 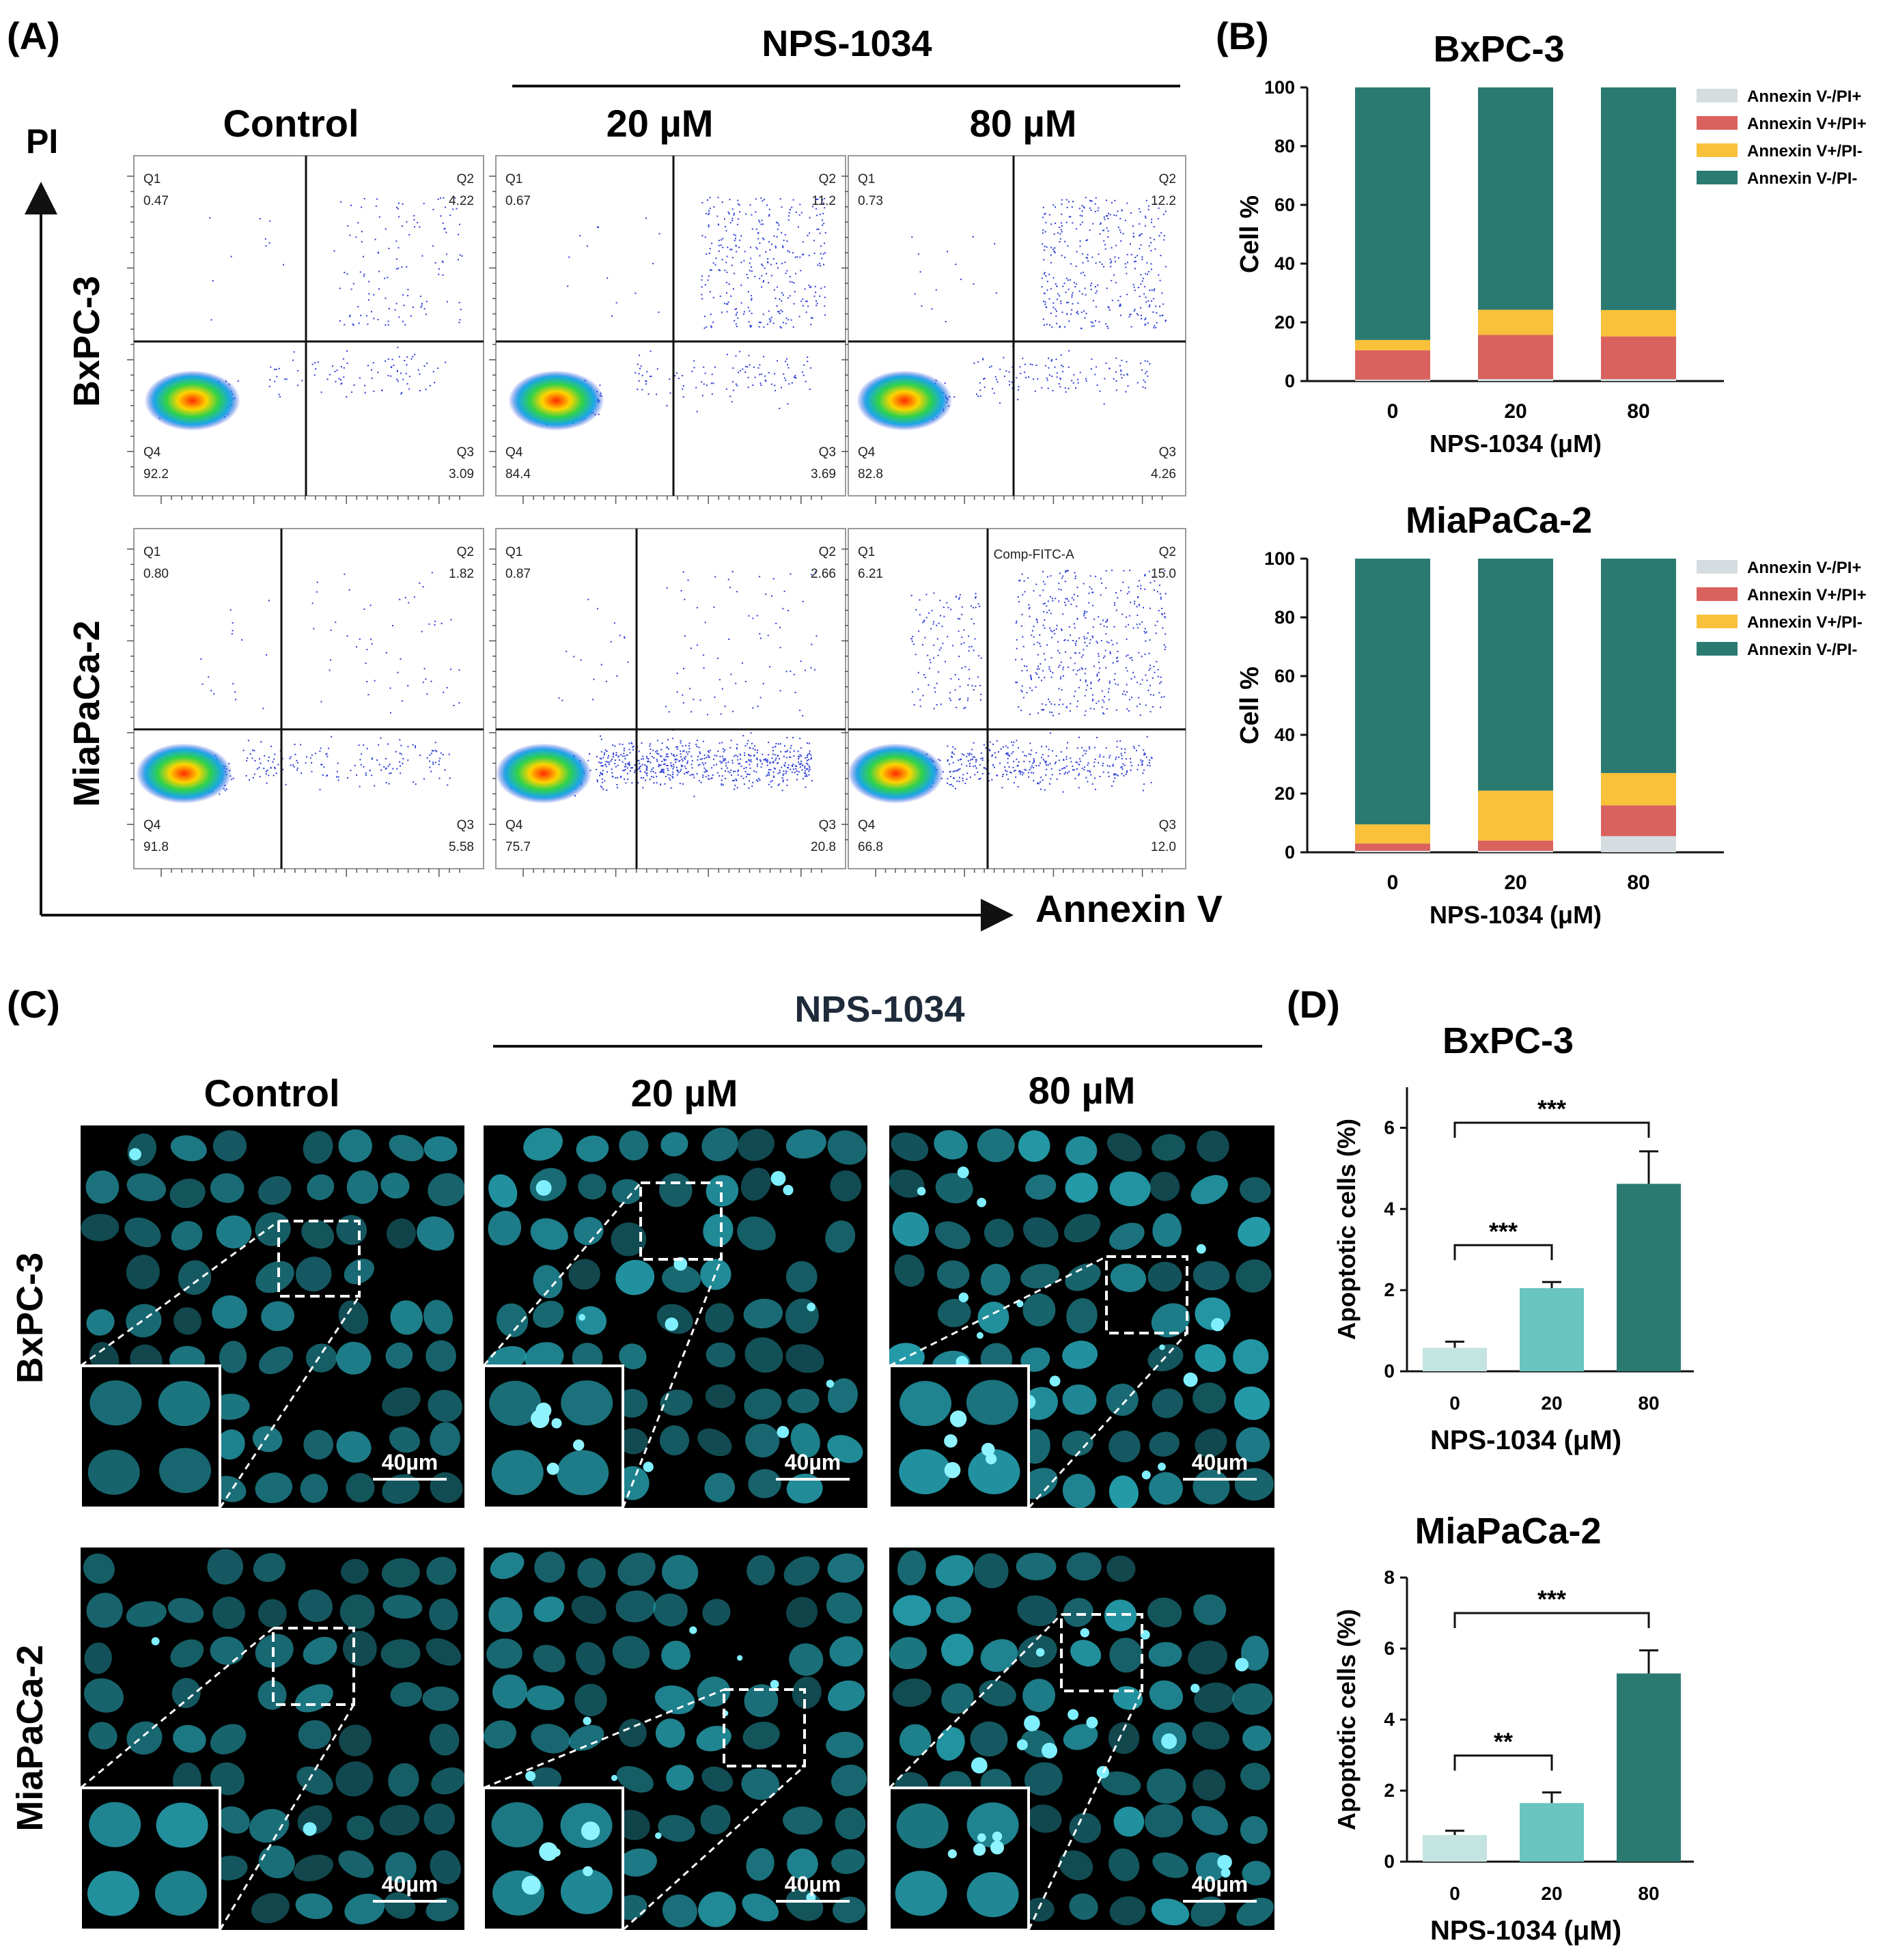 What do you see at coordinates (870, 574) in the screenshot?
I see `q1-value: 6.21` at bounding box center [870, 574].